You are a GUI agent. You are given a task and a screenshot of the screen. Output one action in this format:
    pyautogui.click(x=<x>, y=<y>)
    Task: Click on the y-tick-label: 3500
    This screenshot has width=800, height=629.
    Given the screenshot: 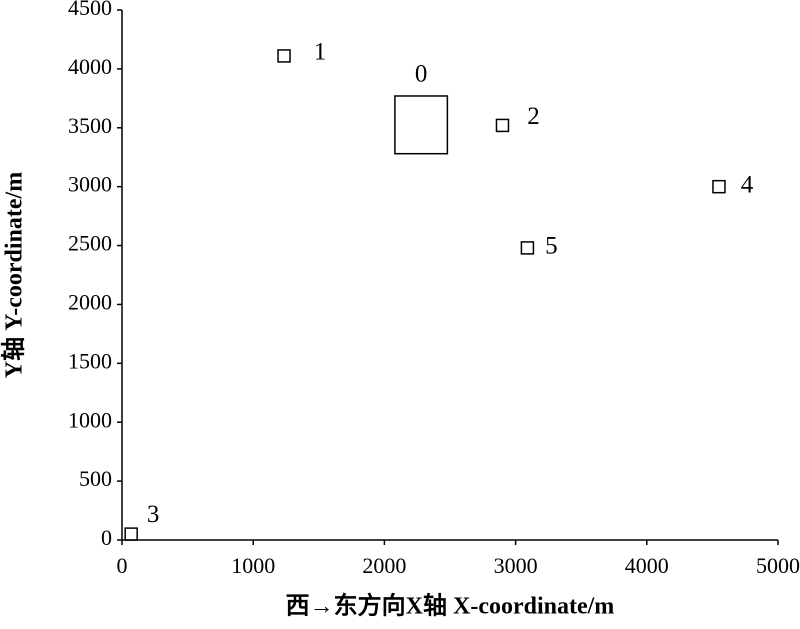 What is the action you would take?
    pyautogui.click(x=90, y=125)
    